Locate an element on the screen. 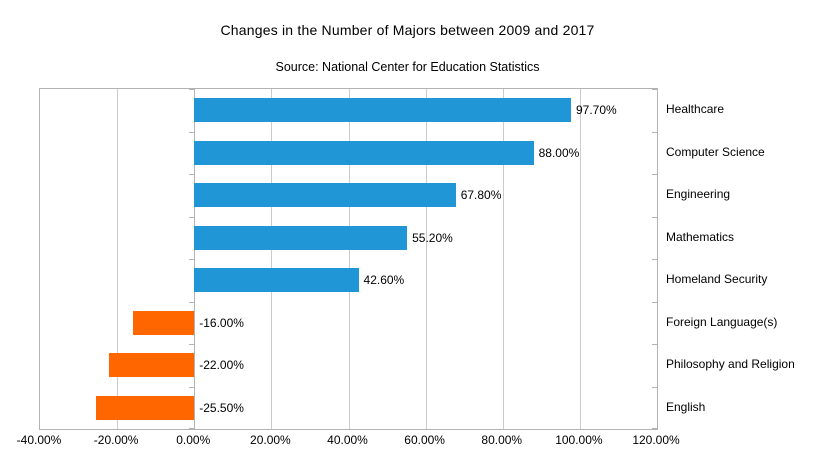  bar-engineering is located at coordinates (325, 195).